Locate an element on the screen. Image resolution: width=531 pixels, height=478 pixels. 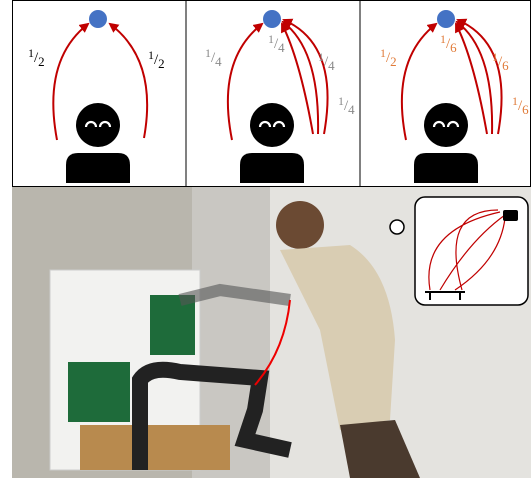
person-head is located at coordinates (300, 225).